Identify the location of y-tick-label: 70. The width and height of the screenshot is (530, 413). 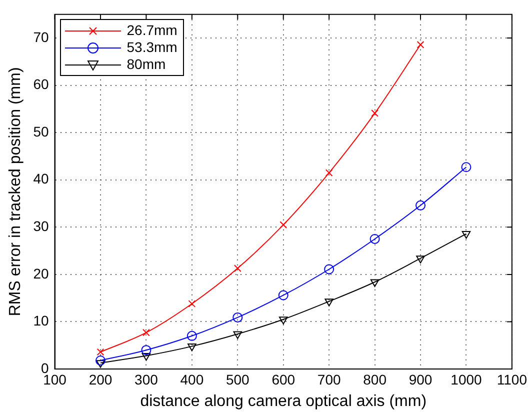
(41, 36).